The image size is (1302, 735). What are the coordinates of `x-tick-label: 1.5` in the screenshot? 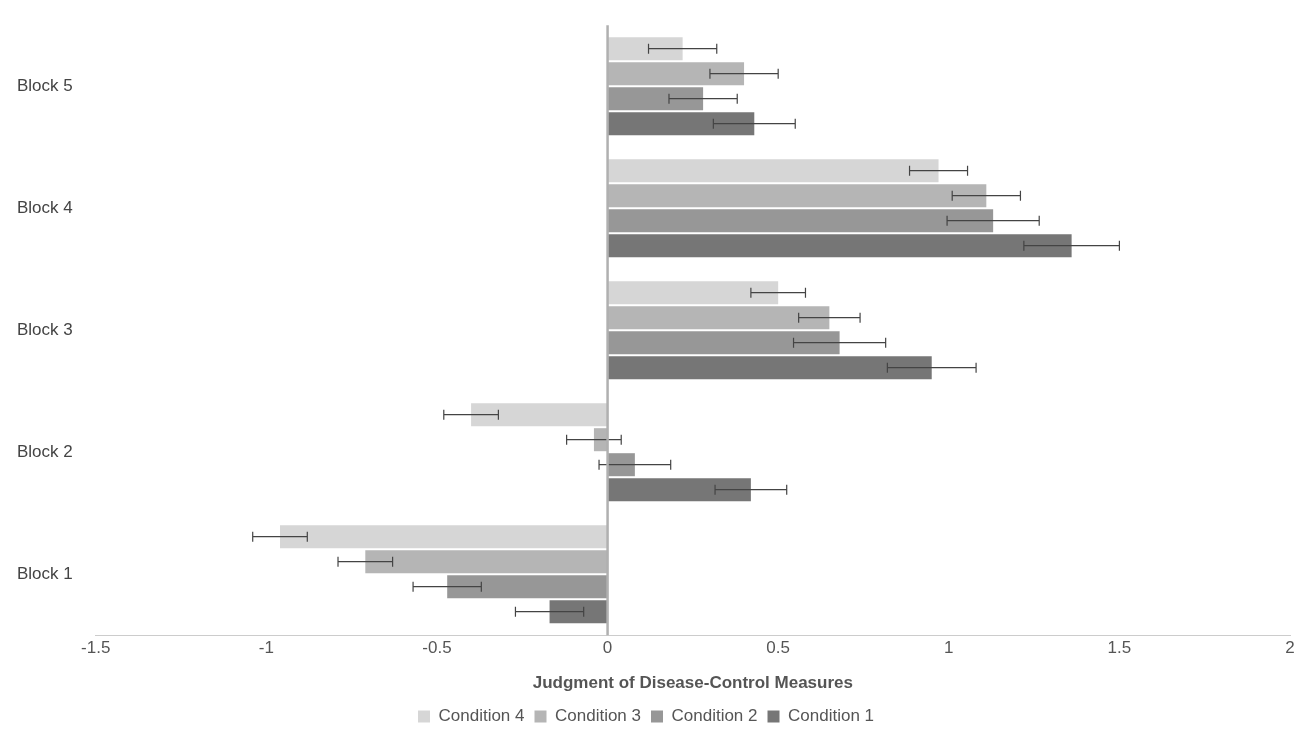 It's located at (1119, 648).